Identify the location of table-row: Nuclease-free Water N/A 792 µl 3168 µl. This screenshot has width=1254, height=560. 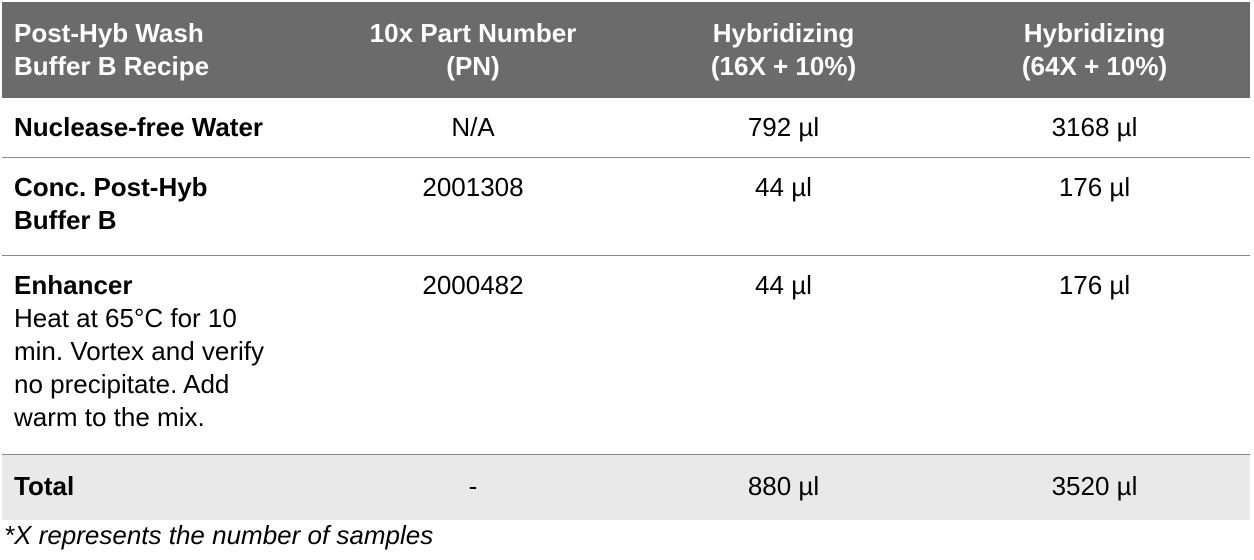
(626, 128).